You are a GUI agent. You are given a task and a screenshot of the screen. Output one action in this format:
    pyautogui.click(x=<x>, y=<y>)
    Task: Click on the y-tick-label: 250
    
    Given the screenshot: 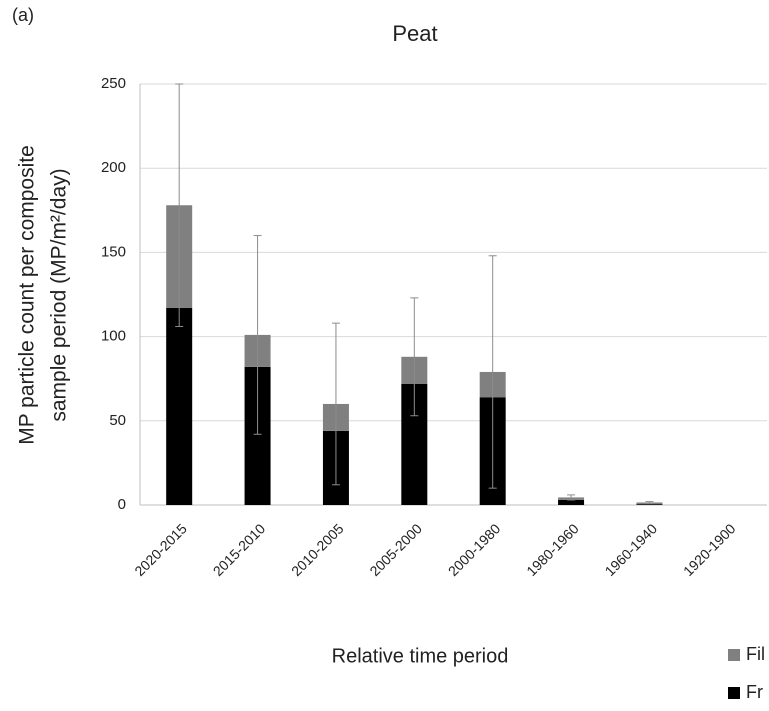 What is the action you would take?
    pyautogui.click(x=113, y=83)
    